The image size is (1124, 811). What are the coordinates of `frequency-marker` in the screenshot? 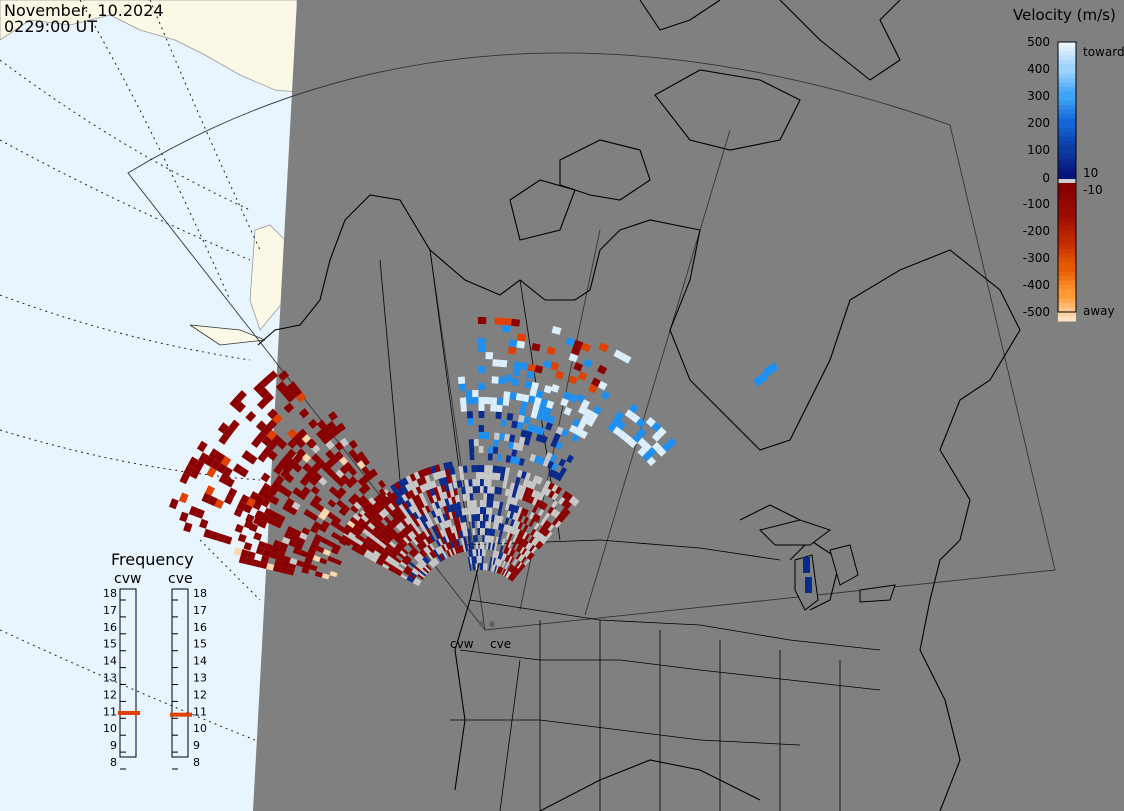 It's located at (129, 712).